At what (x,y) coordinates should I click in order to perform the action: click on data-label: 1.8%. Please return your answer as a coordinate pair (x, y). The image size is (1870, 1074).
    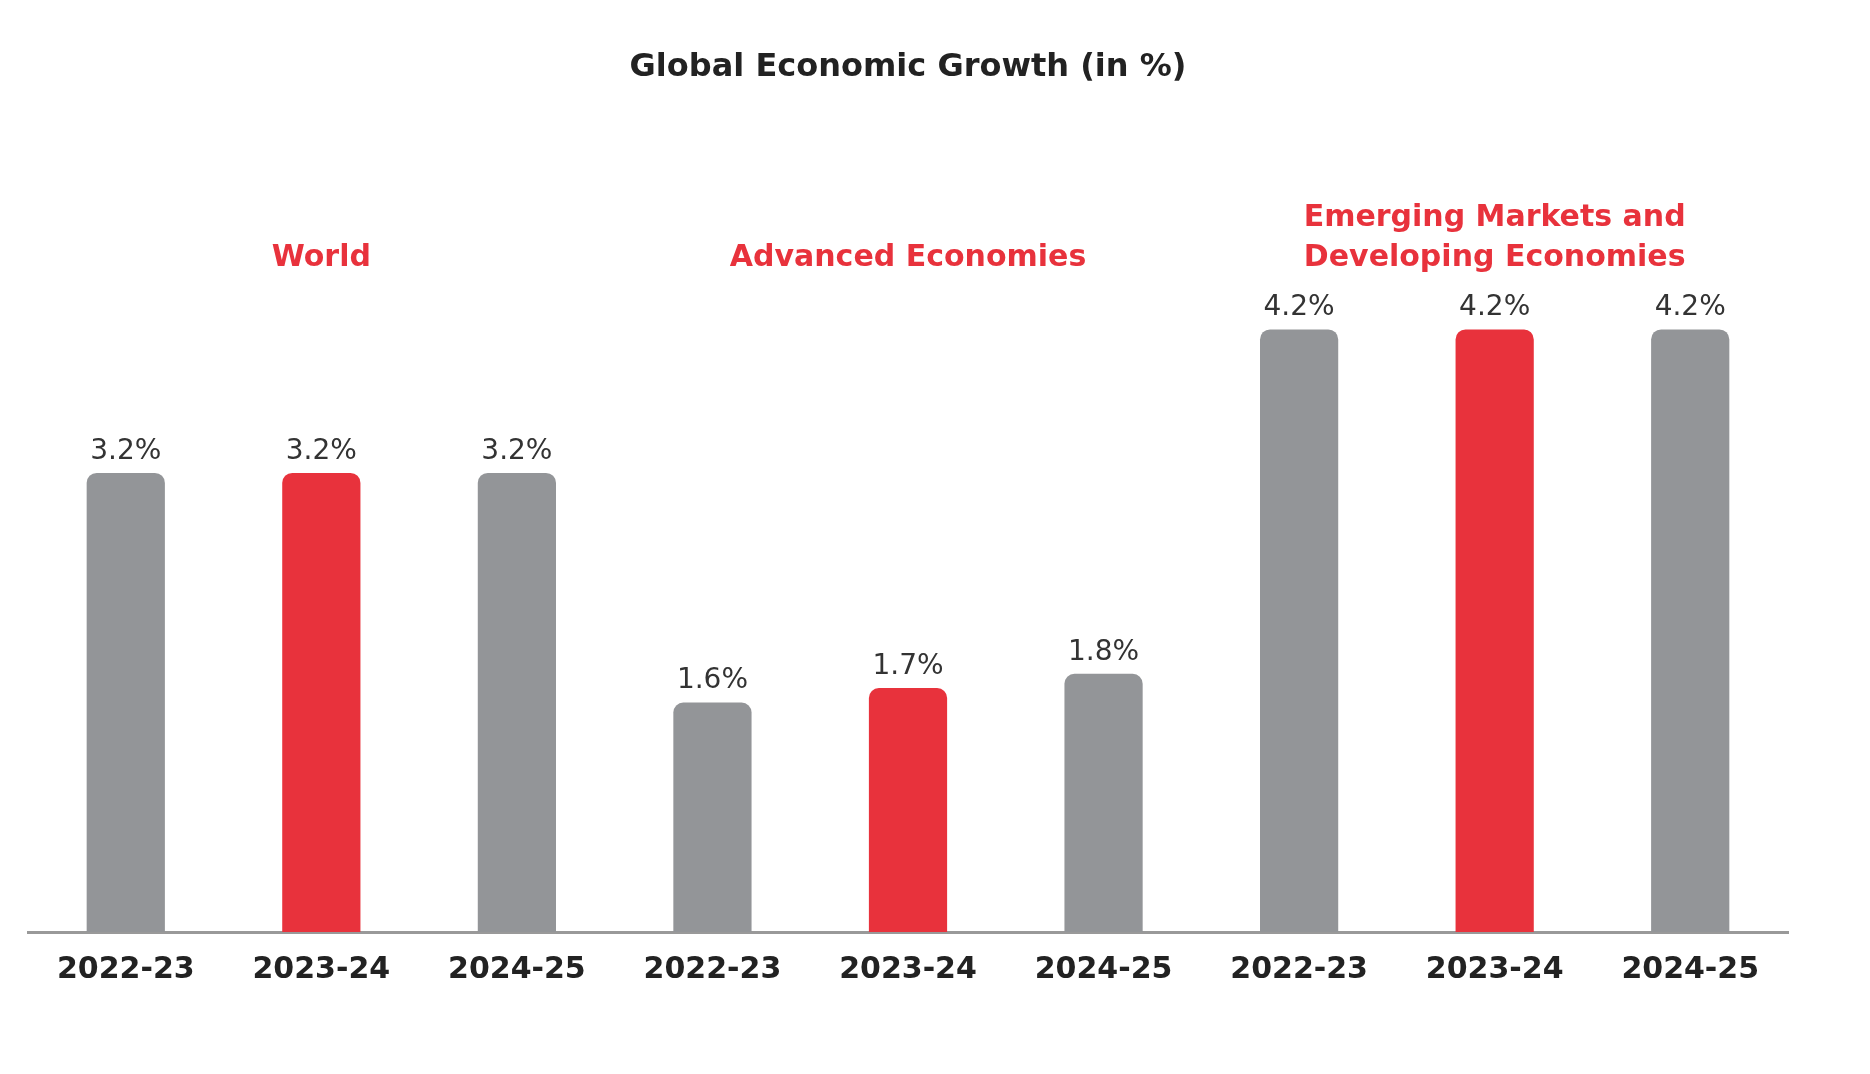
    Looking at the image, I should click on (1103, 650).